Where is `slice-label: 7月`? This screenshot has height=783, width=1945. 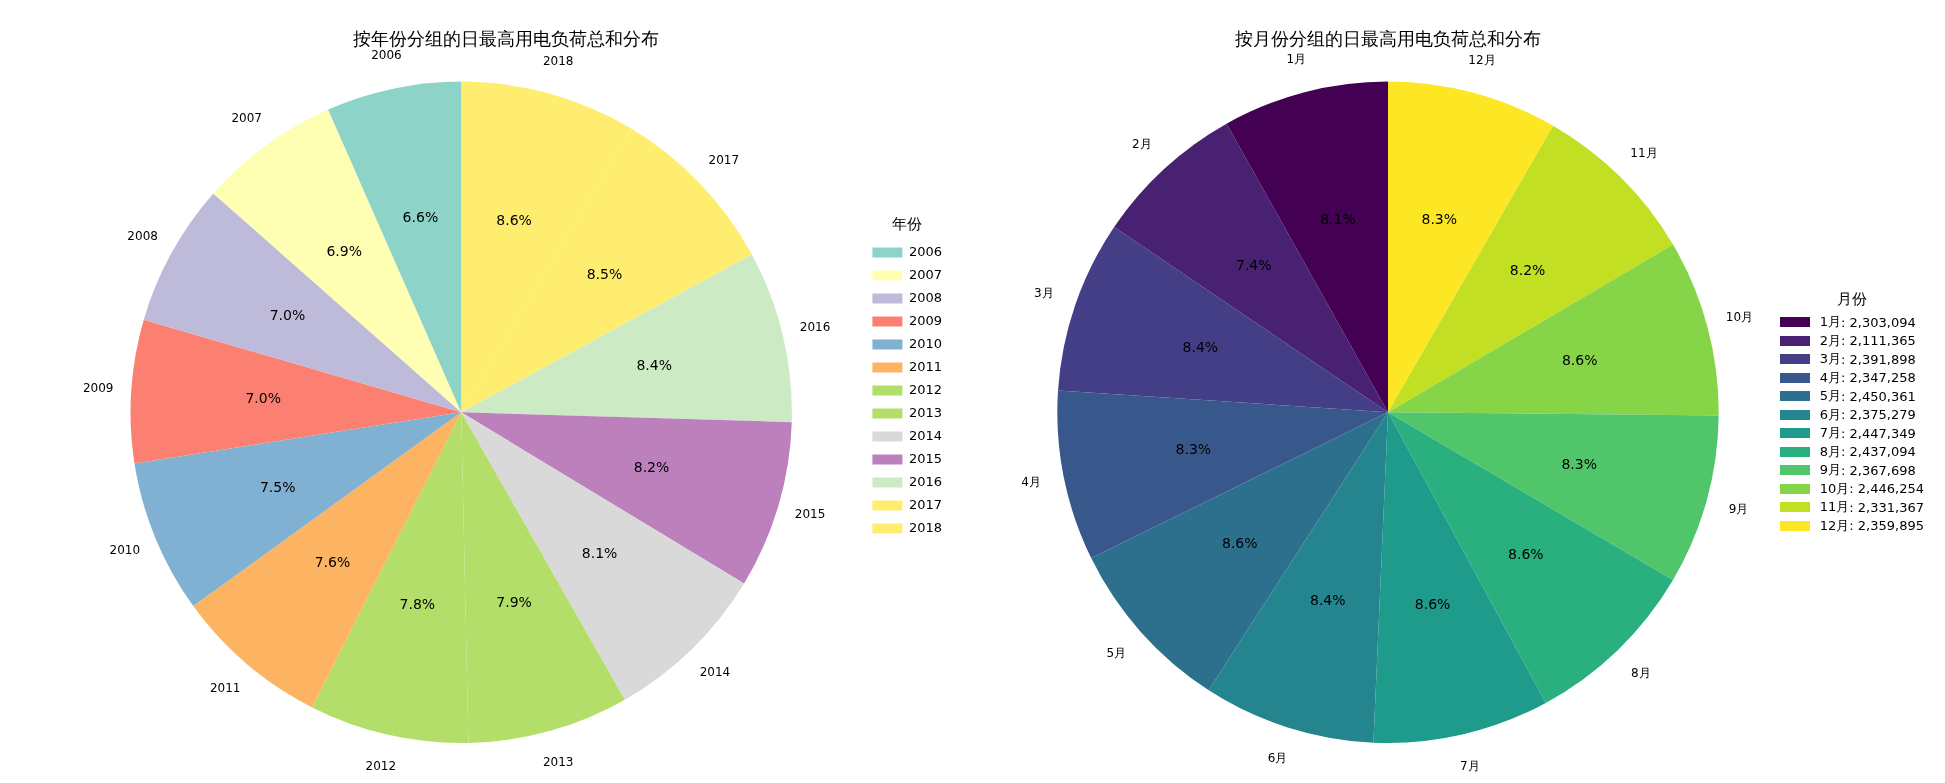 slice-label: 7月 is located at coordinates (1469, 765).